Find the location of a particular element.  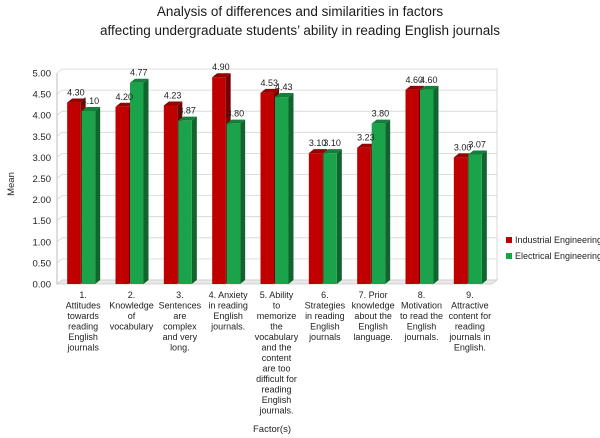

x-category-line: to is located at coordinates (277, 306).